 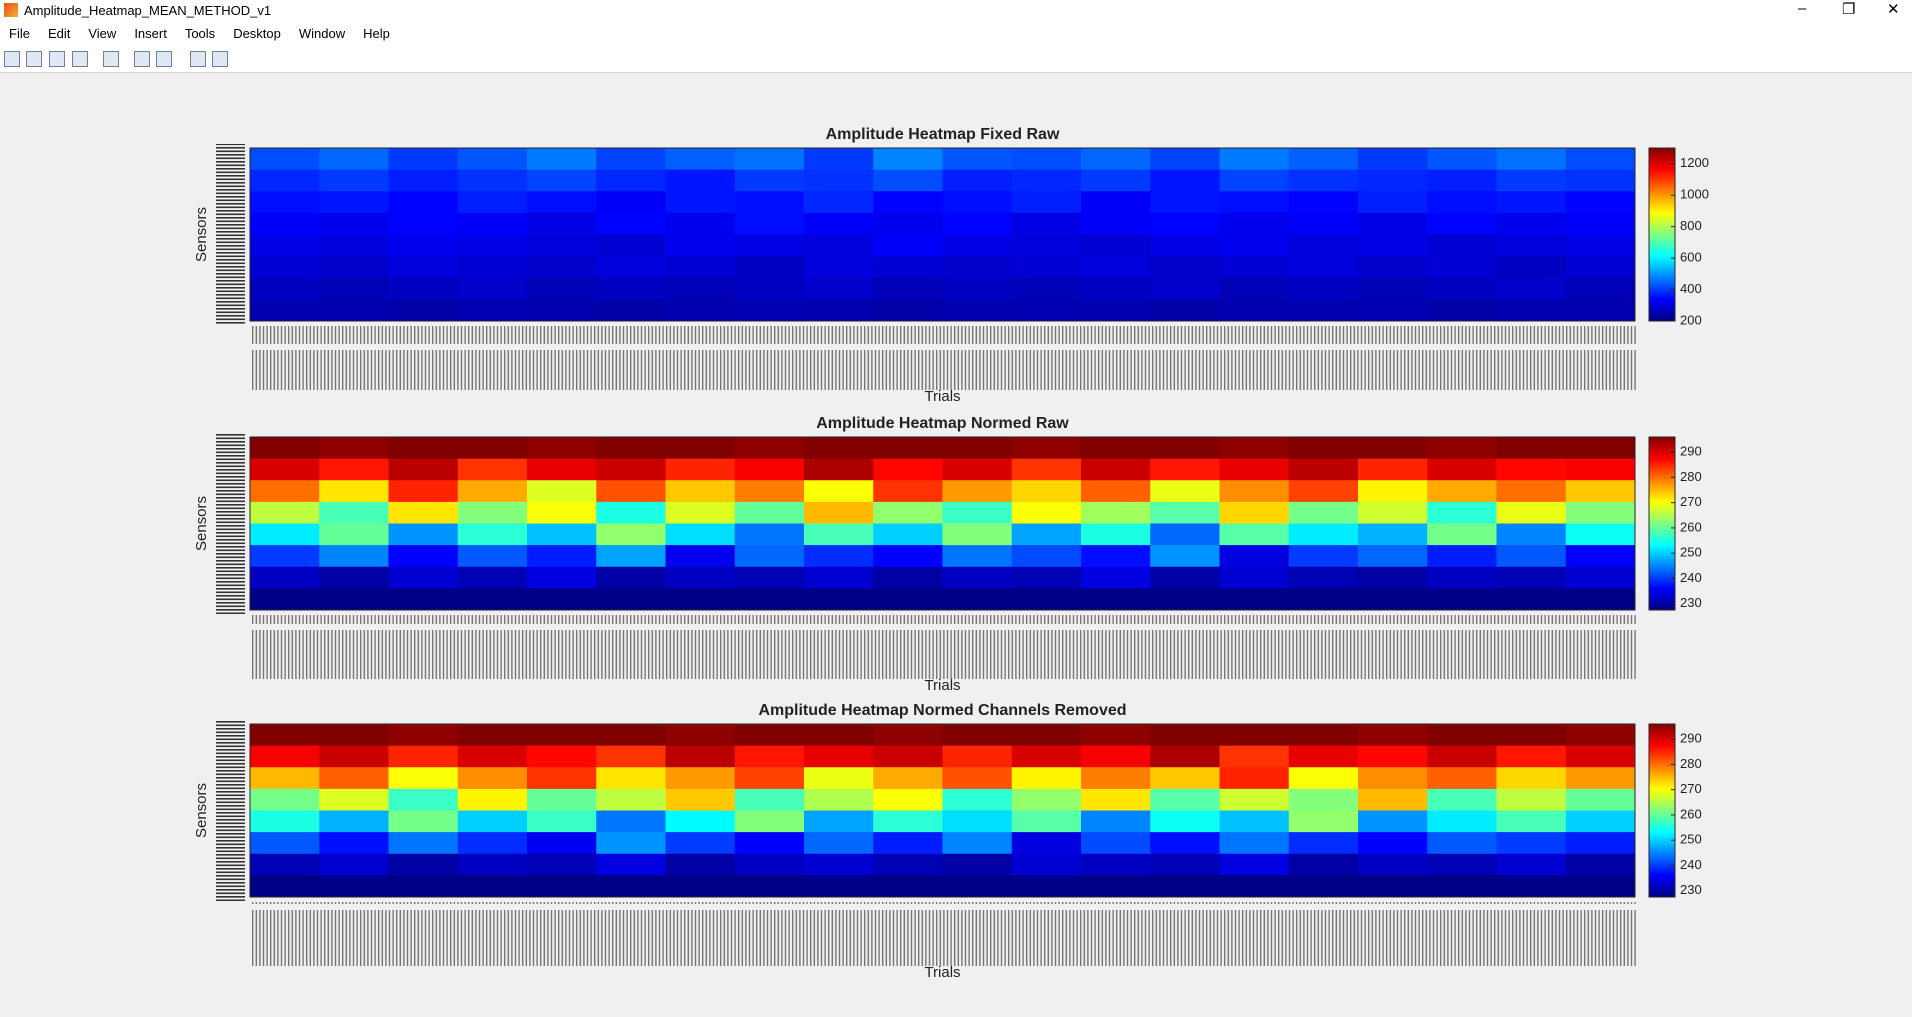 I want to click on menu-item: Insert, so click(x=150, y=33).